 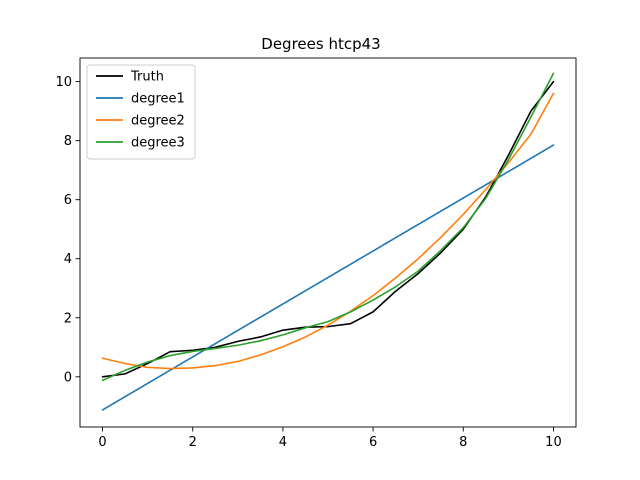 I want to click on x-tick-label: 0, so click(x=102, y=442).